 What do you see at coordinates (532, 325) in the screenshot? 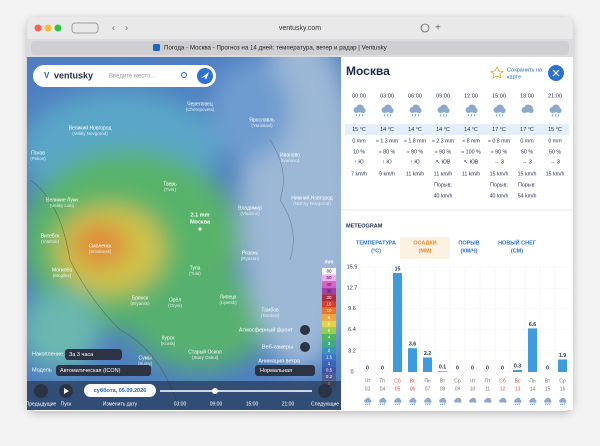
I see `bar-label: 6.6` at bounding box center [532, 325].